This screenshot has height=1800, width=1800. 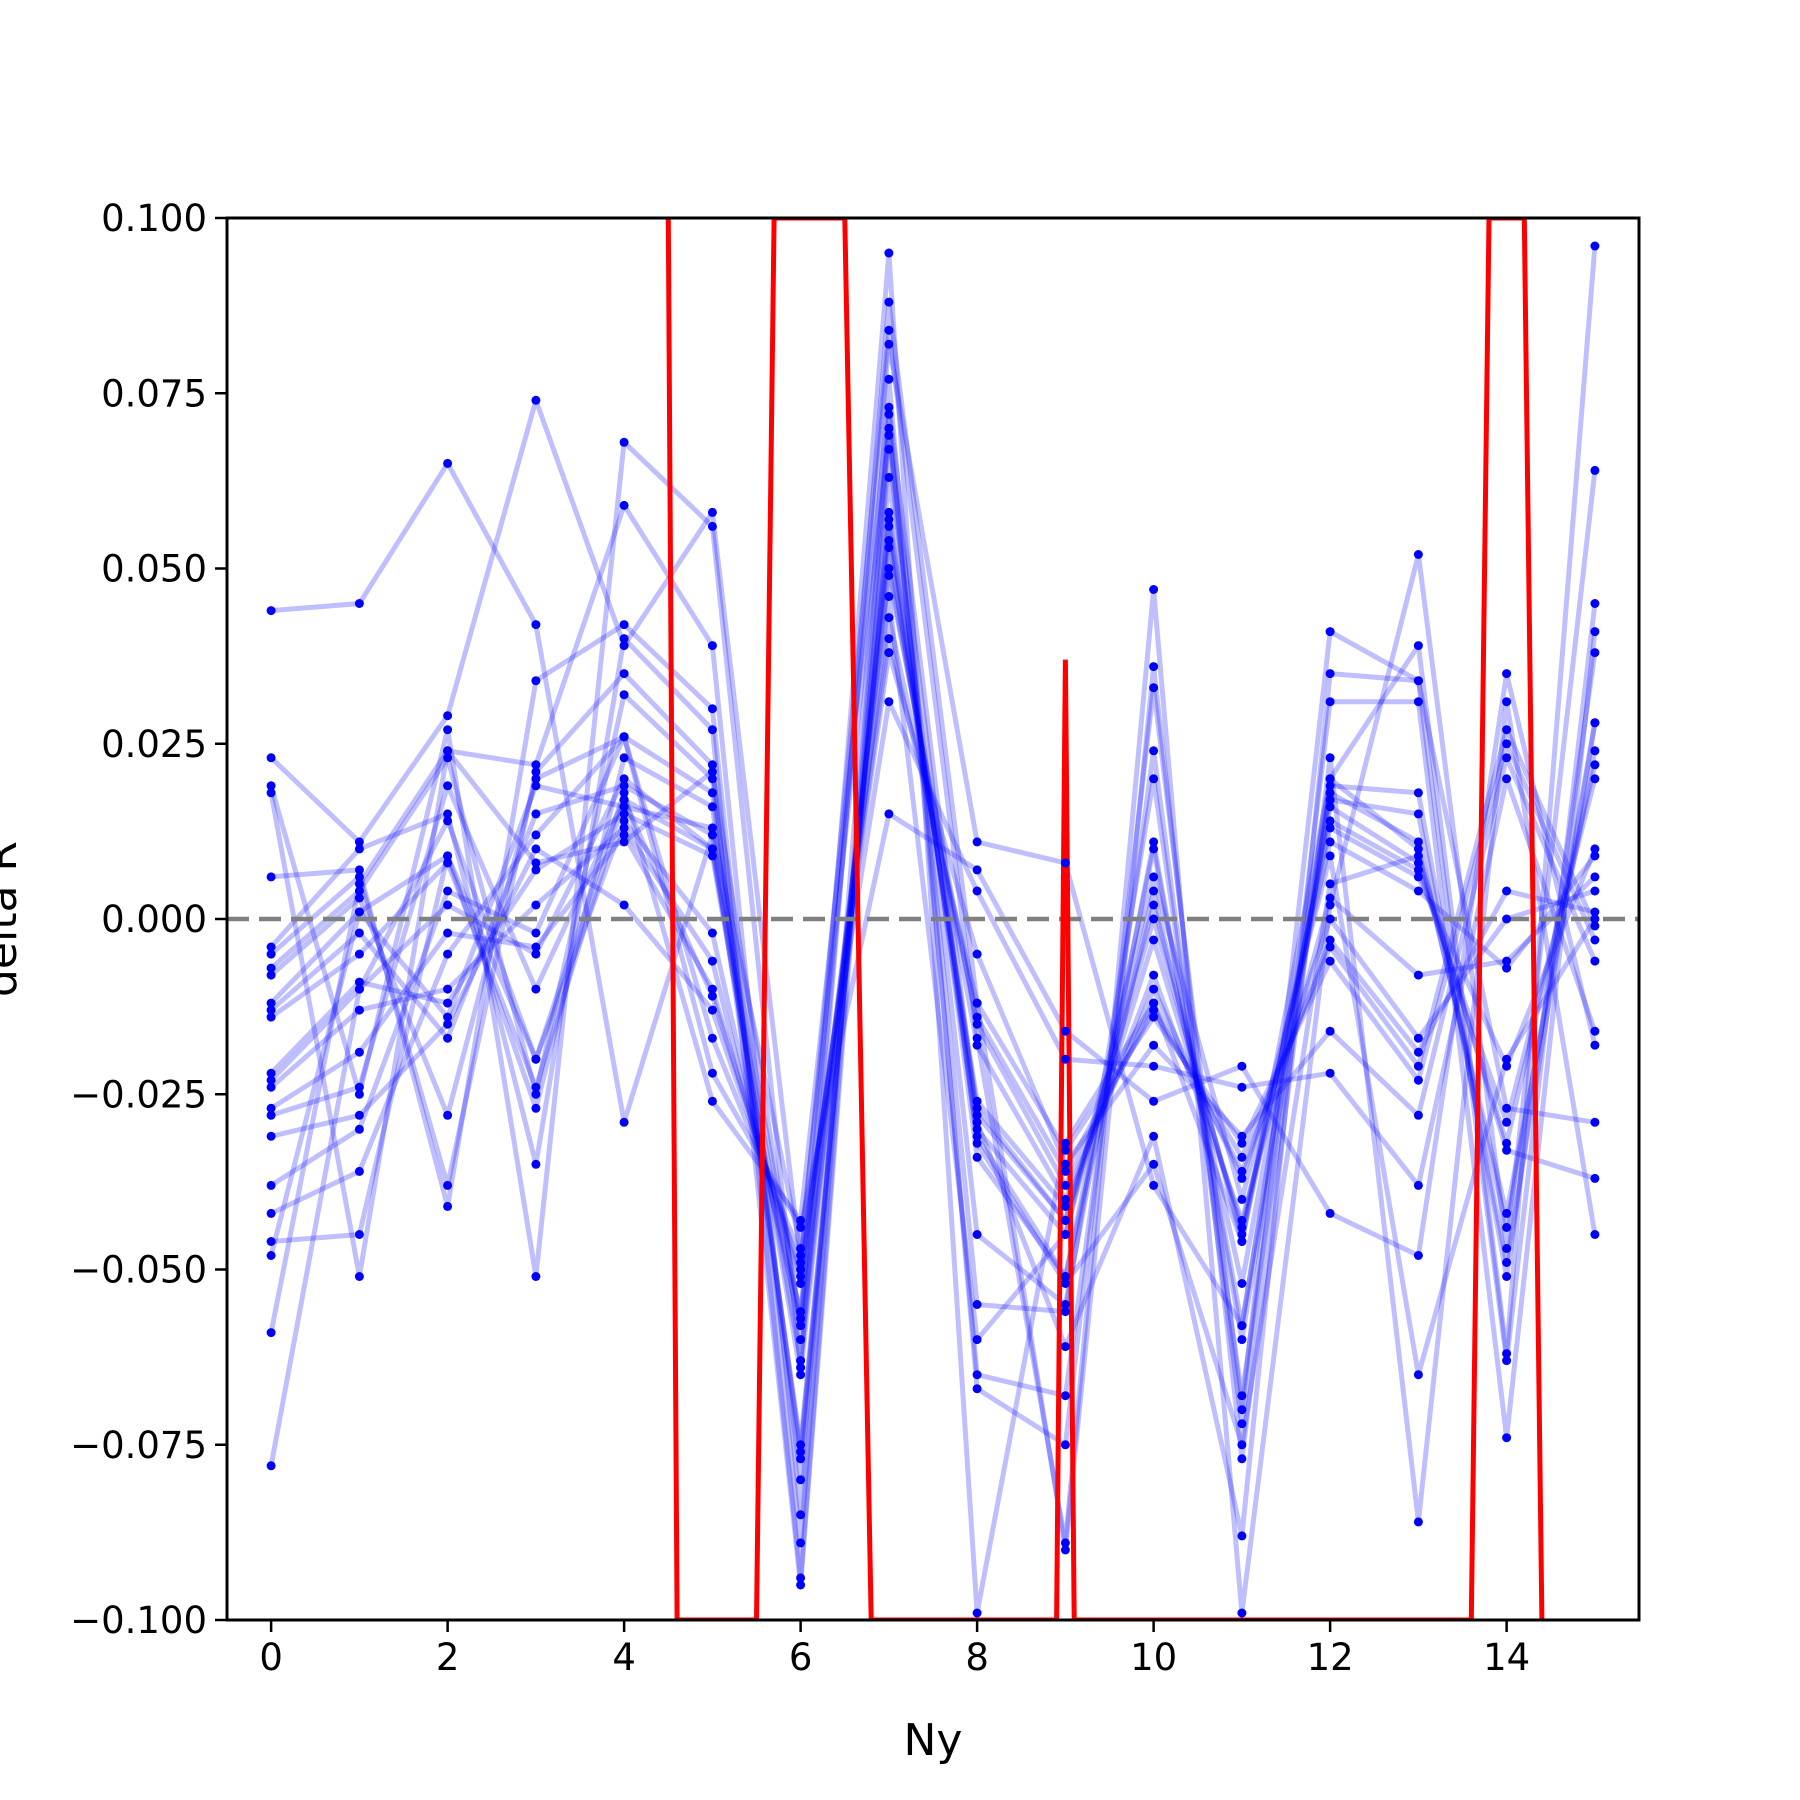 What do you see at coordinates (154, 569) in the screenshot?
I see `y-tick-label: 0.050` at bounding box center [154, 569].